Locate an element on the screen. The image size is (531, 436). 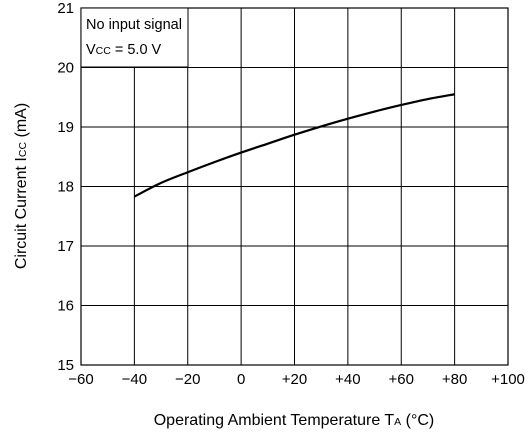
y-tick-labels: 15 16 17 18 19 20 21 is located at coordinates (65, 187).